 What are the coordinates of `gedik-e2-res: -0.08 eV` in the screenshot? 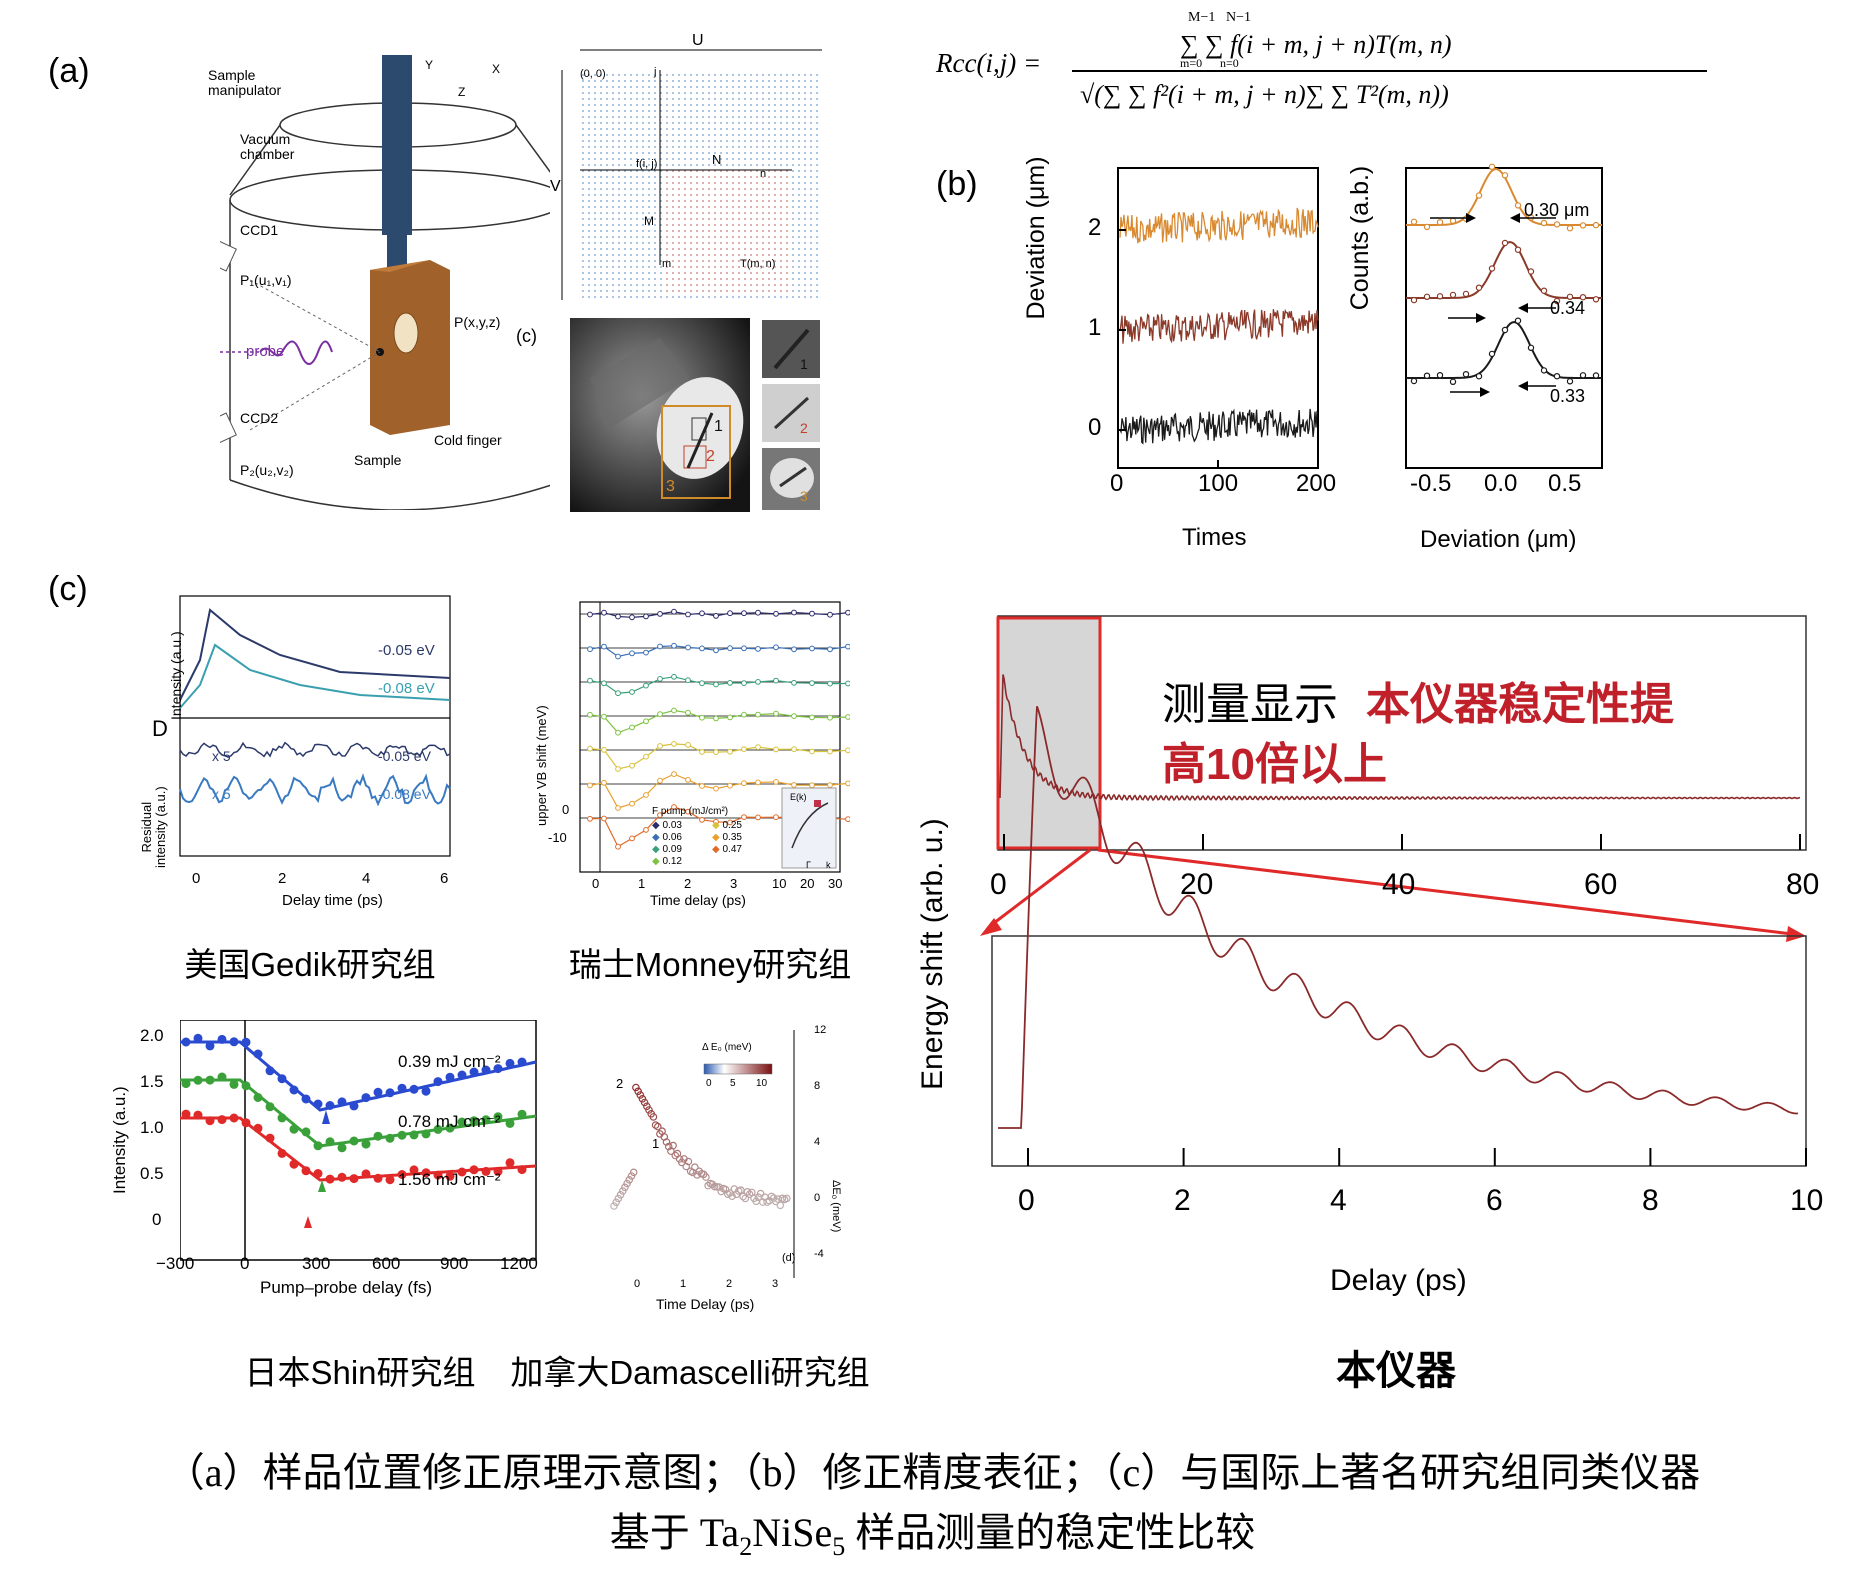 It's located at (404, 794).